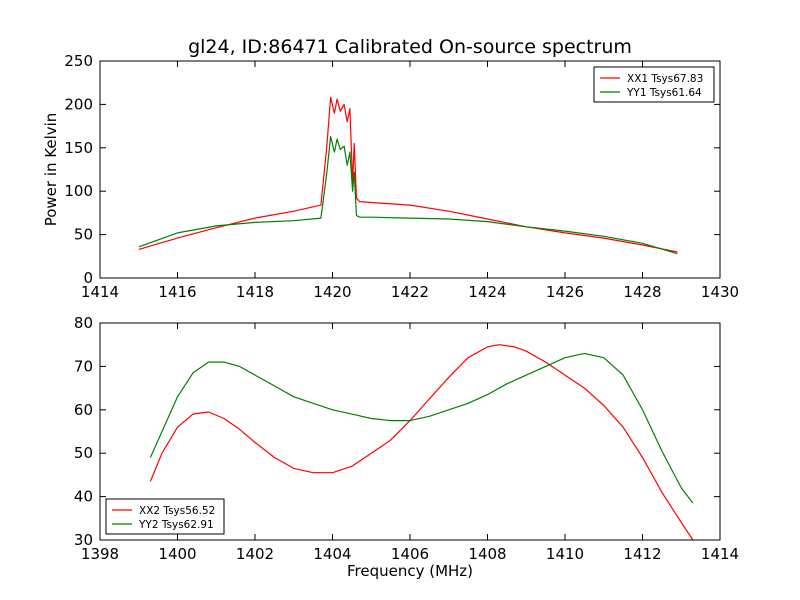 This screenshot has width=800, height=600. Describe the element at coordinates (51, 170) in the screenshot. I see `y-axis-label: Power in Kelvin` at that location.